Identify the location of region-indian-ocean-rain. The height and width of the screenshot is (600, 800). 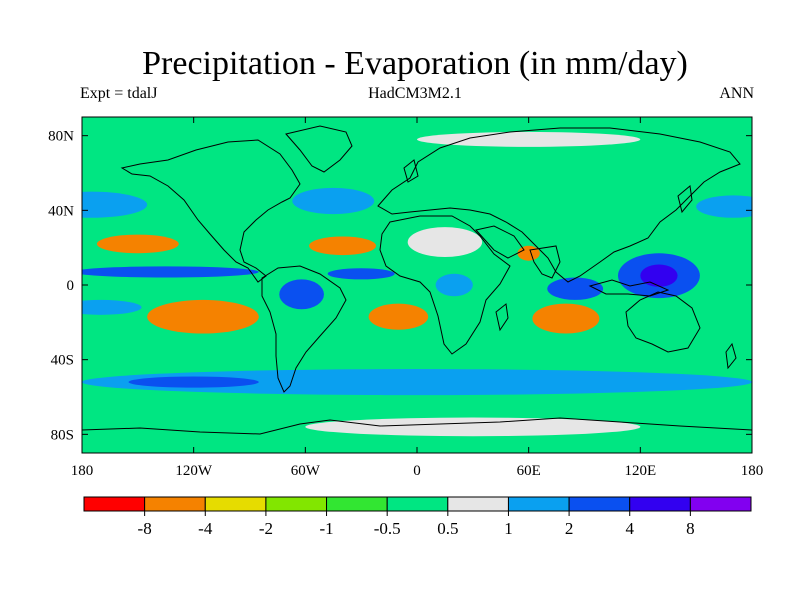
(575, 288).